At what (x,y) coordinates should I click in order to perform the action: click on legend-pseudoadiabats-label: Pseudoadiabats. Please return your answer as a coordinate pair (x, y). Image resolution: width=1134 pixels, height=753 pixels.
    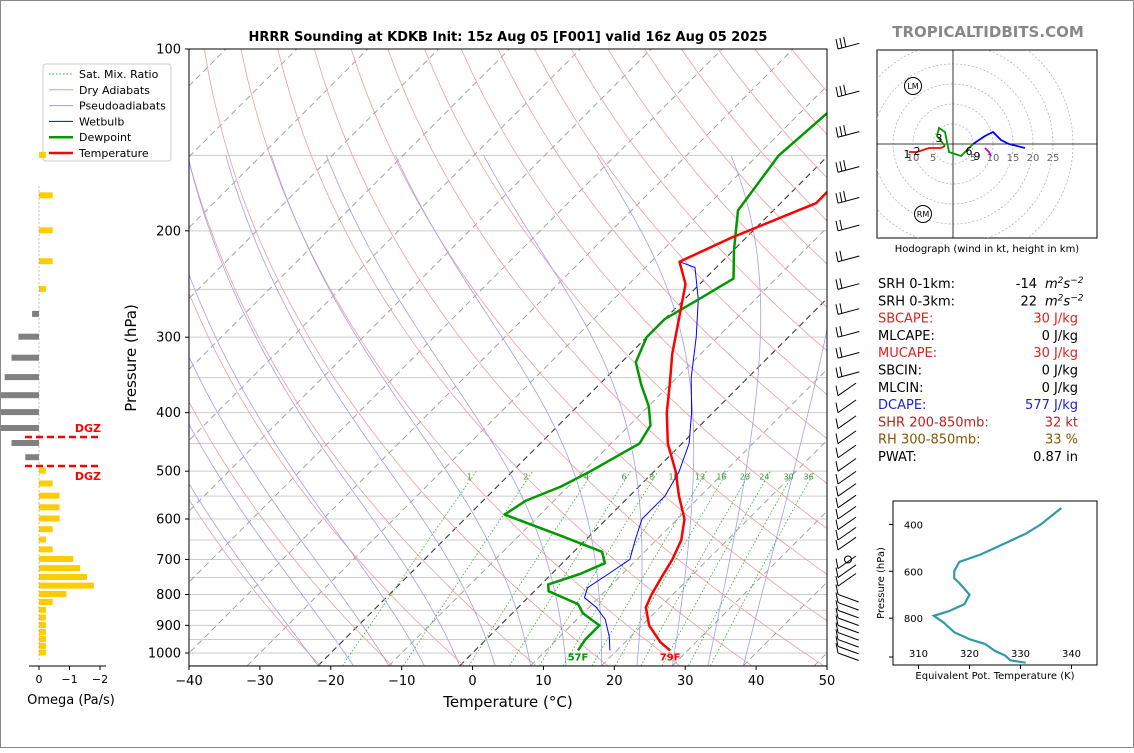
    Looking at the image, I should click on (122, 106).